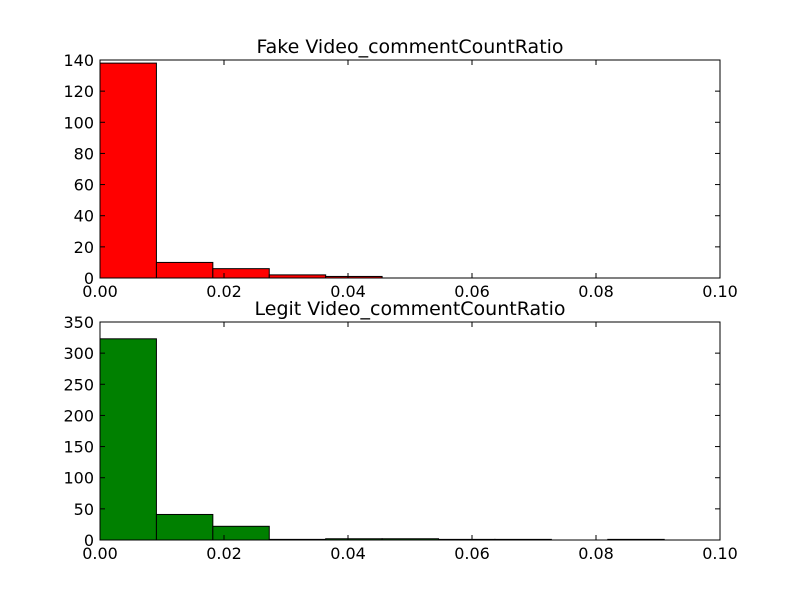  I want to click on legit-x-tick-label: 0.10, so click(720, 553).